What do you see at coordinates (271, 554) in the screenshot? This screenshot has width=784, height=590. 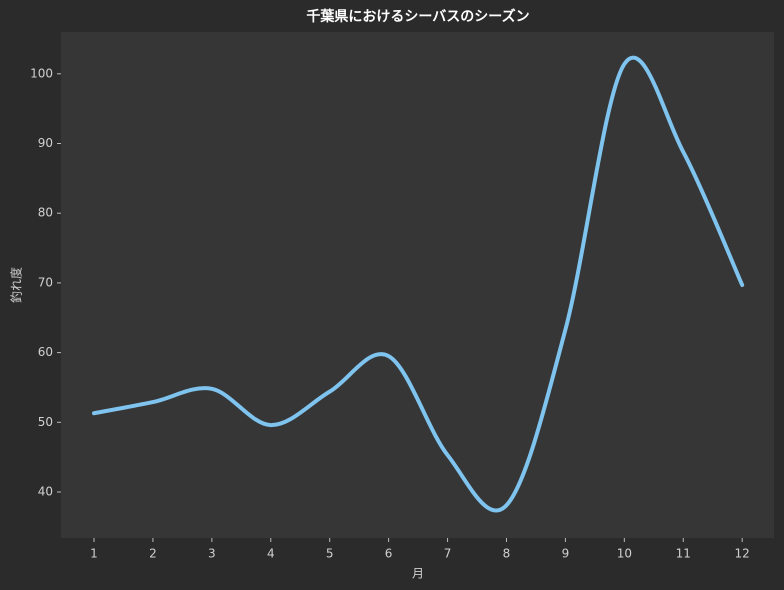 I see `x-tick-label: 4` at bounding box center [271, 554].